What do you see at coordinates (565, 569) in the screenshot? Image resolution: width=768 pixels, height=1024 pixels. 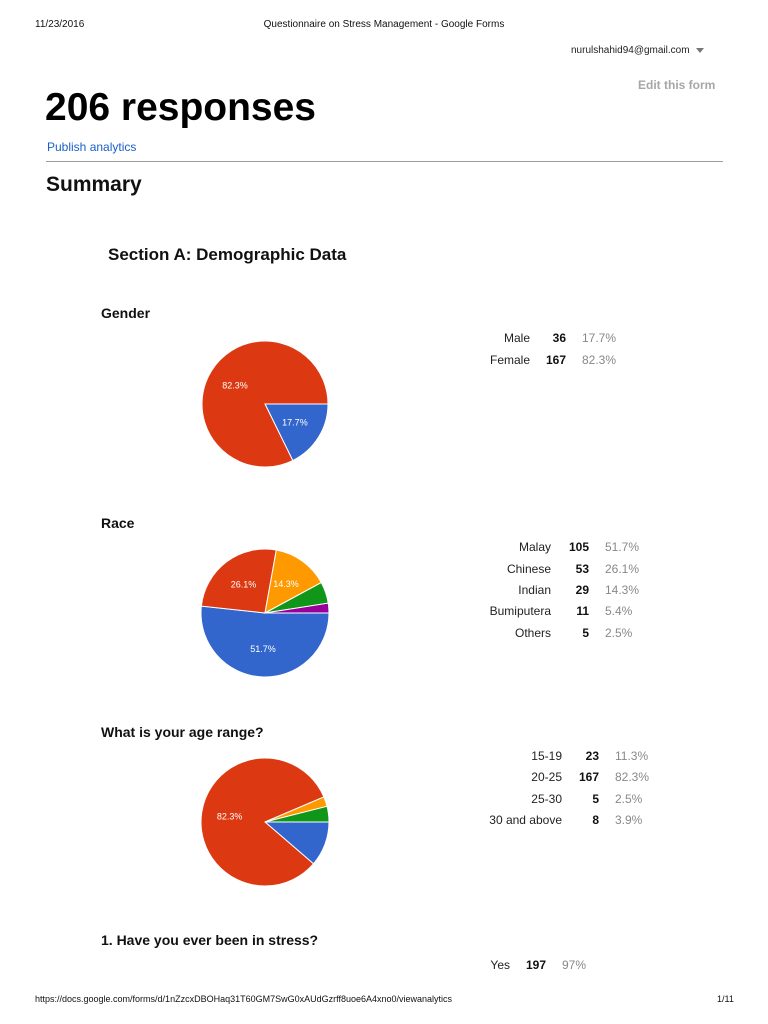 I see `stat-row: Chinese 53 26.1%` at bounding box center [565, 569].